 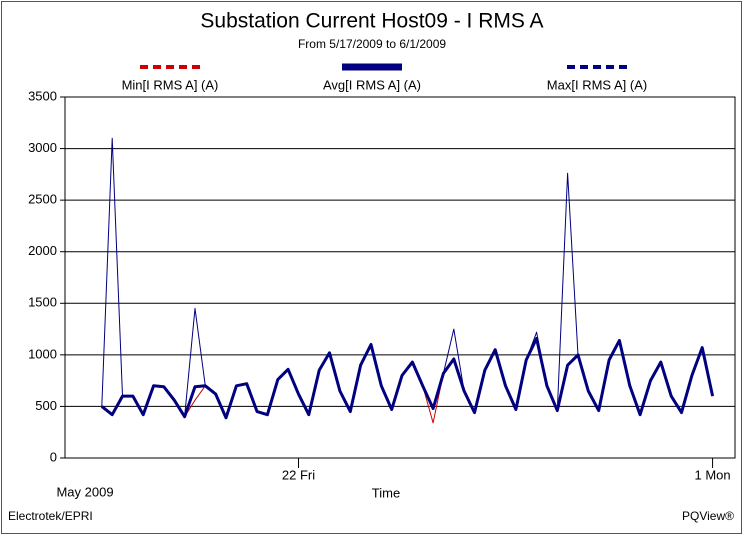 I want to click on y-tick-label: 0, so click(x=53, y=456).